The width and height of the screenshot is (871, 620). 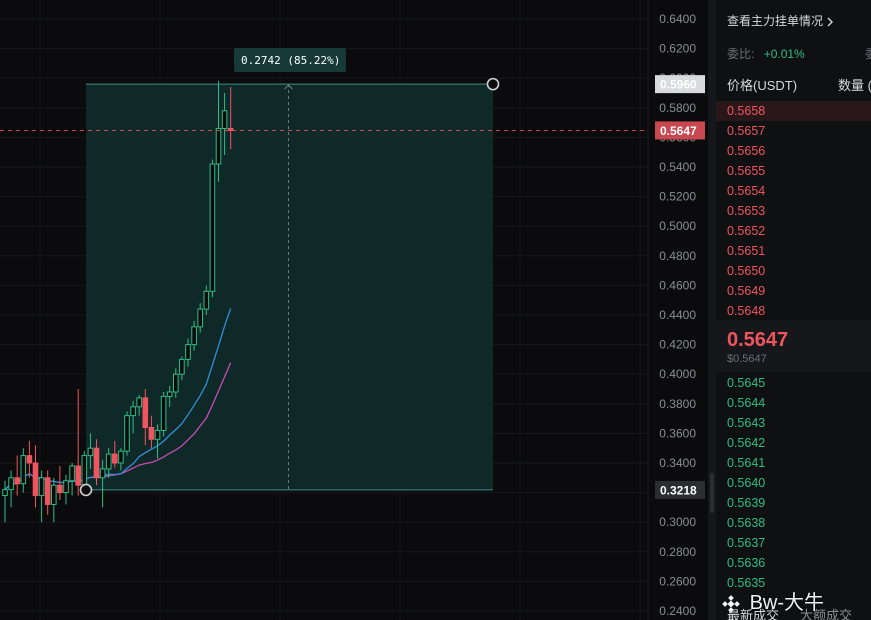 What do you see at coordinates (680, 130) in the screenshot?
I see `current-price-tag-bg` at bounding box center [680, 130].